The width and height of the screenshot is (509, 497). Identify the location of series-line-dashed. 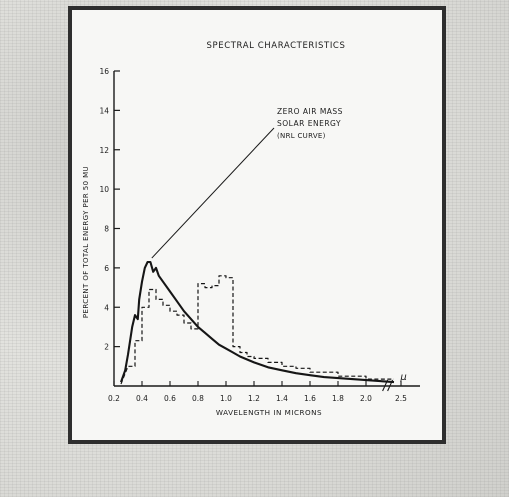
(257, 330).